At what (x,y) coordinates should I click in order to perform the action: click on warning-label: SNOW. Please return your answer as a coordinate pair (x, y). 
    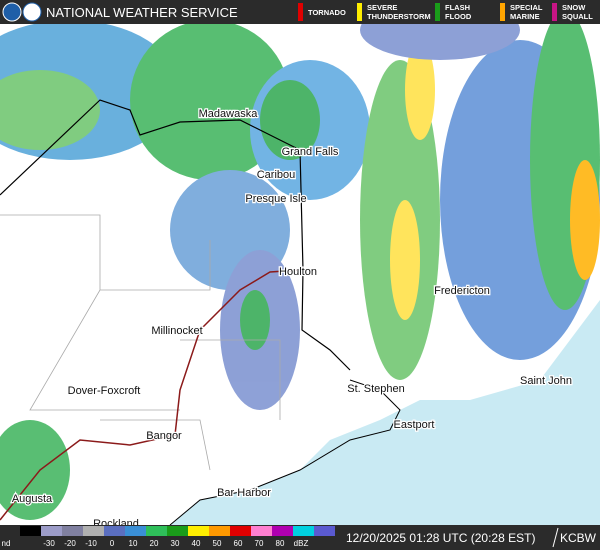
    Looking at the image, I should click on (574, 7).